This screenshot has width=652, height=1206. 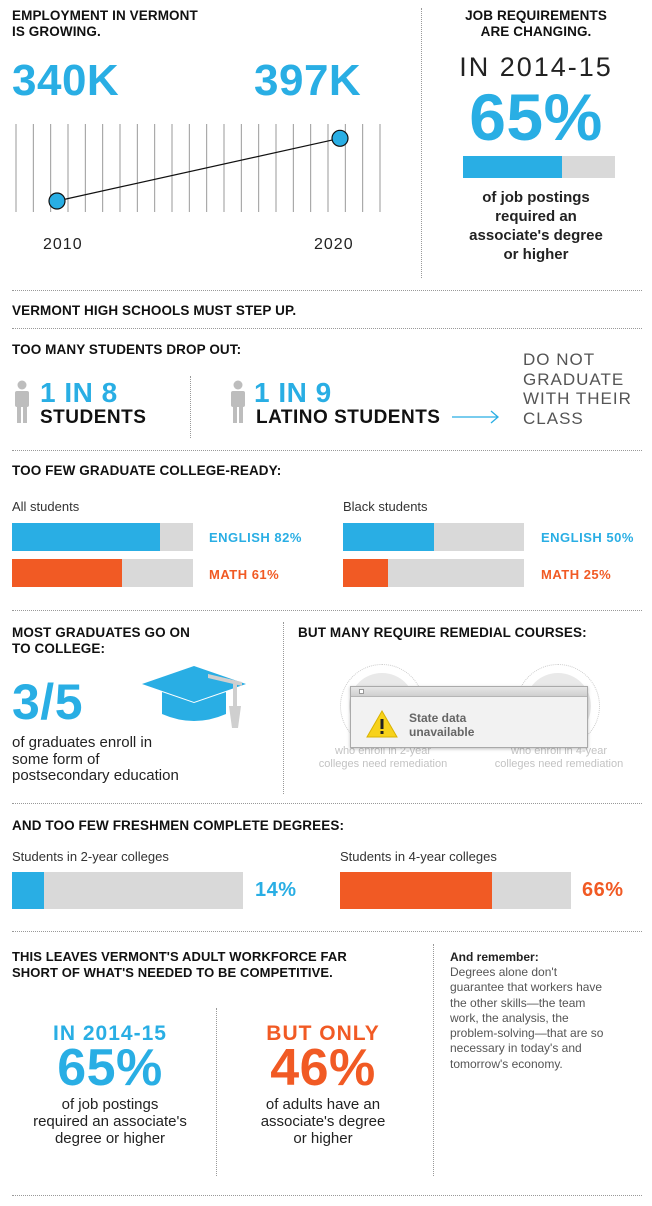 I want to click on dialog-message-line: State data, so click(x=438, y=718).